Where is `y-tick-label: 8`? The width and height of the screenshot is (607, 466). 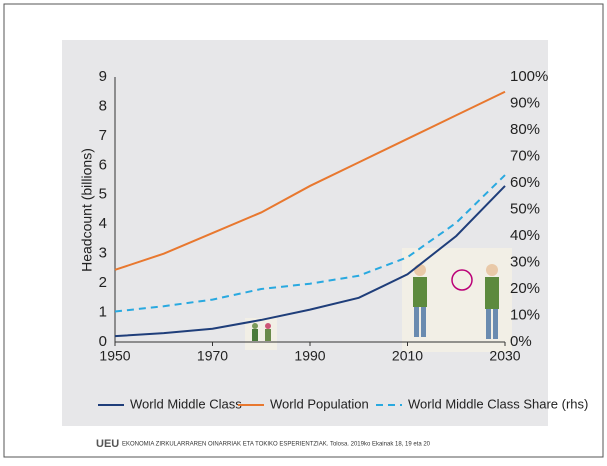
y-tick-label: 8 is located at coordinates (103, 105).